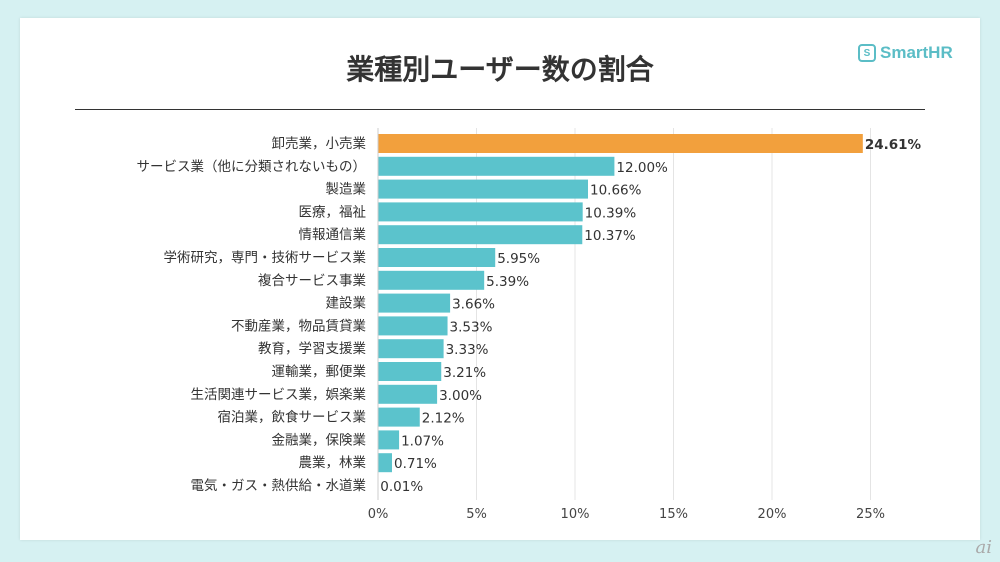  I want to click on category-label: 建設業, so click(346, 304).